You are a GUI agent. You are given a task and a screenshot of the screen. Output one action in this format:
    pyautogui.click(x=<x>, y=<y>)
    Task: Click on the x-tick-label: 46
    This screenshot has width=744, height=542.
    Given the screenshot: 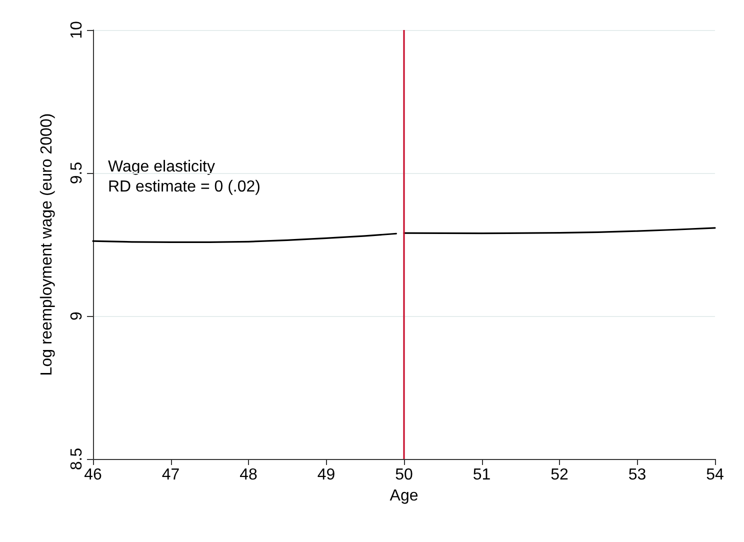 What is the action you would take?
    pyautogui.click(x=93, y=475)
    